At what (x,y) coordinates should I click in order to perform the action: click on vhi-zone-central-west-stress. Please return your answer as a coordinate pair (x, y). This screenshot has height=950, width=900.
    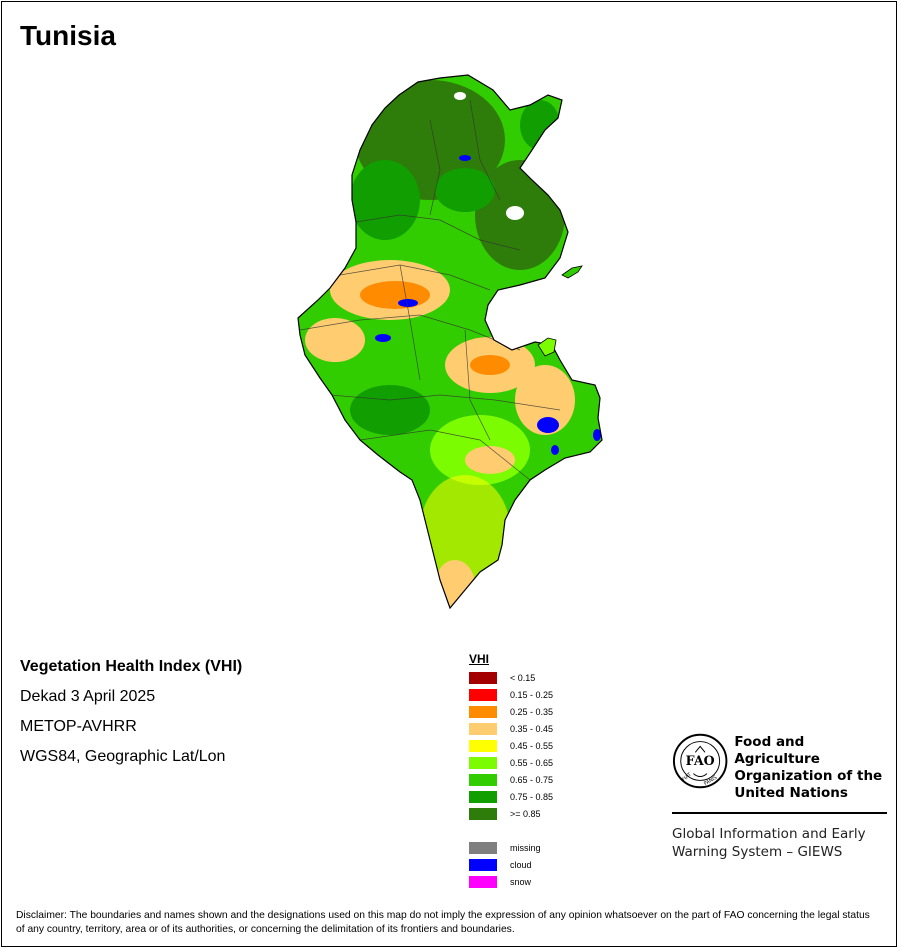
    Looking at the image, I should click on (395, 295).